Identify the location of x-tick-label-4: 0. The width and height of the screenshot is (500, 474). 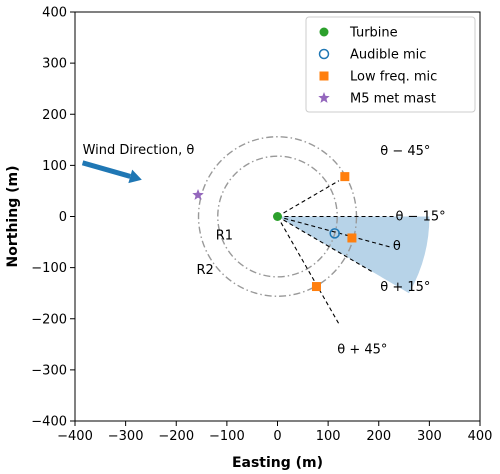
(277, 436).